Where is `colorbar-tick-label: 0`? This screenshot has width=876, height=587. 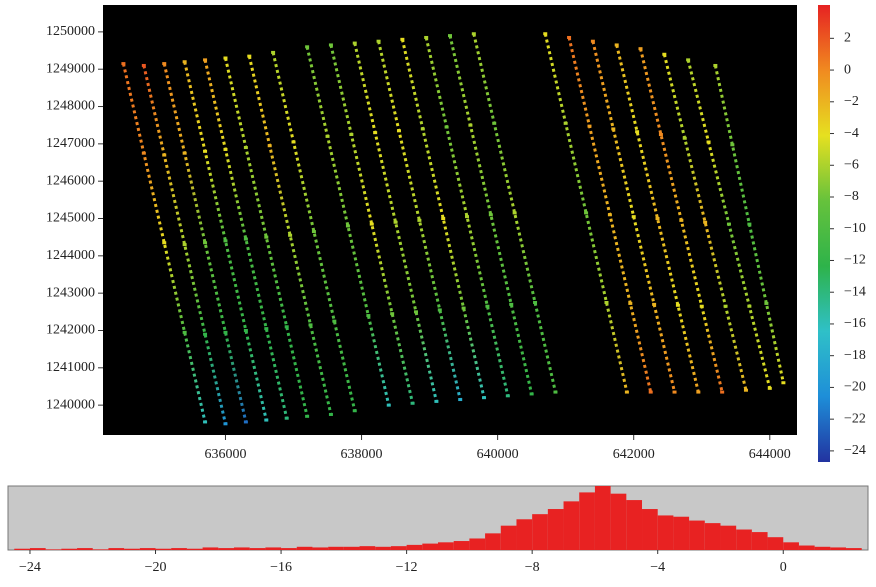
colorbar-tick-label: 0 is located at coordinates (847, 69).